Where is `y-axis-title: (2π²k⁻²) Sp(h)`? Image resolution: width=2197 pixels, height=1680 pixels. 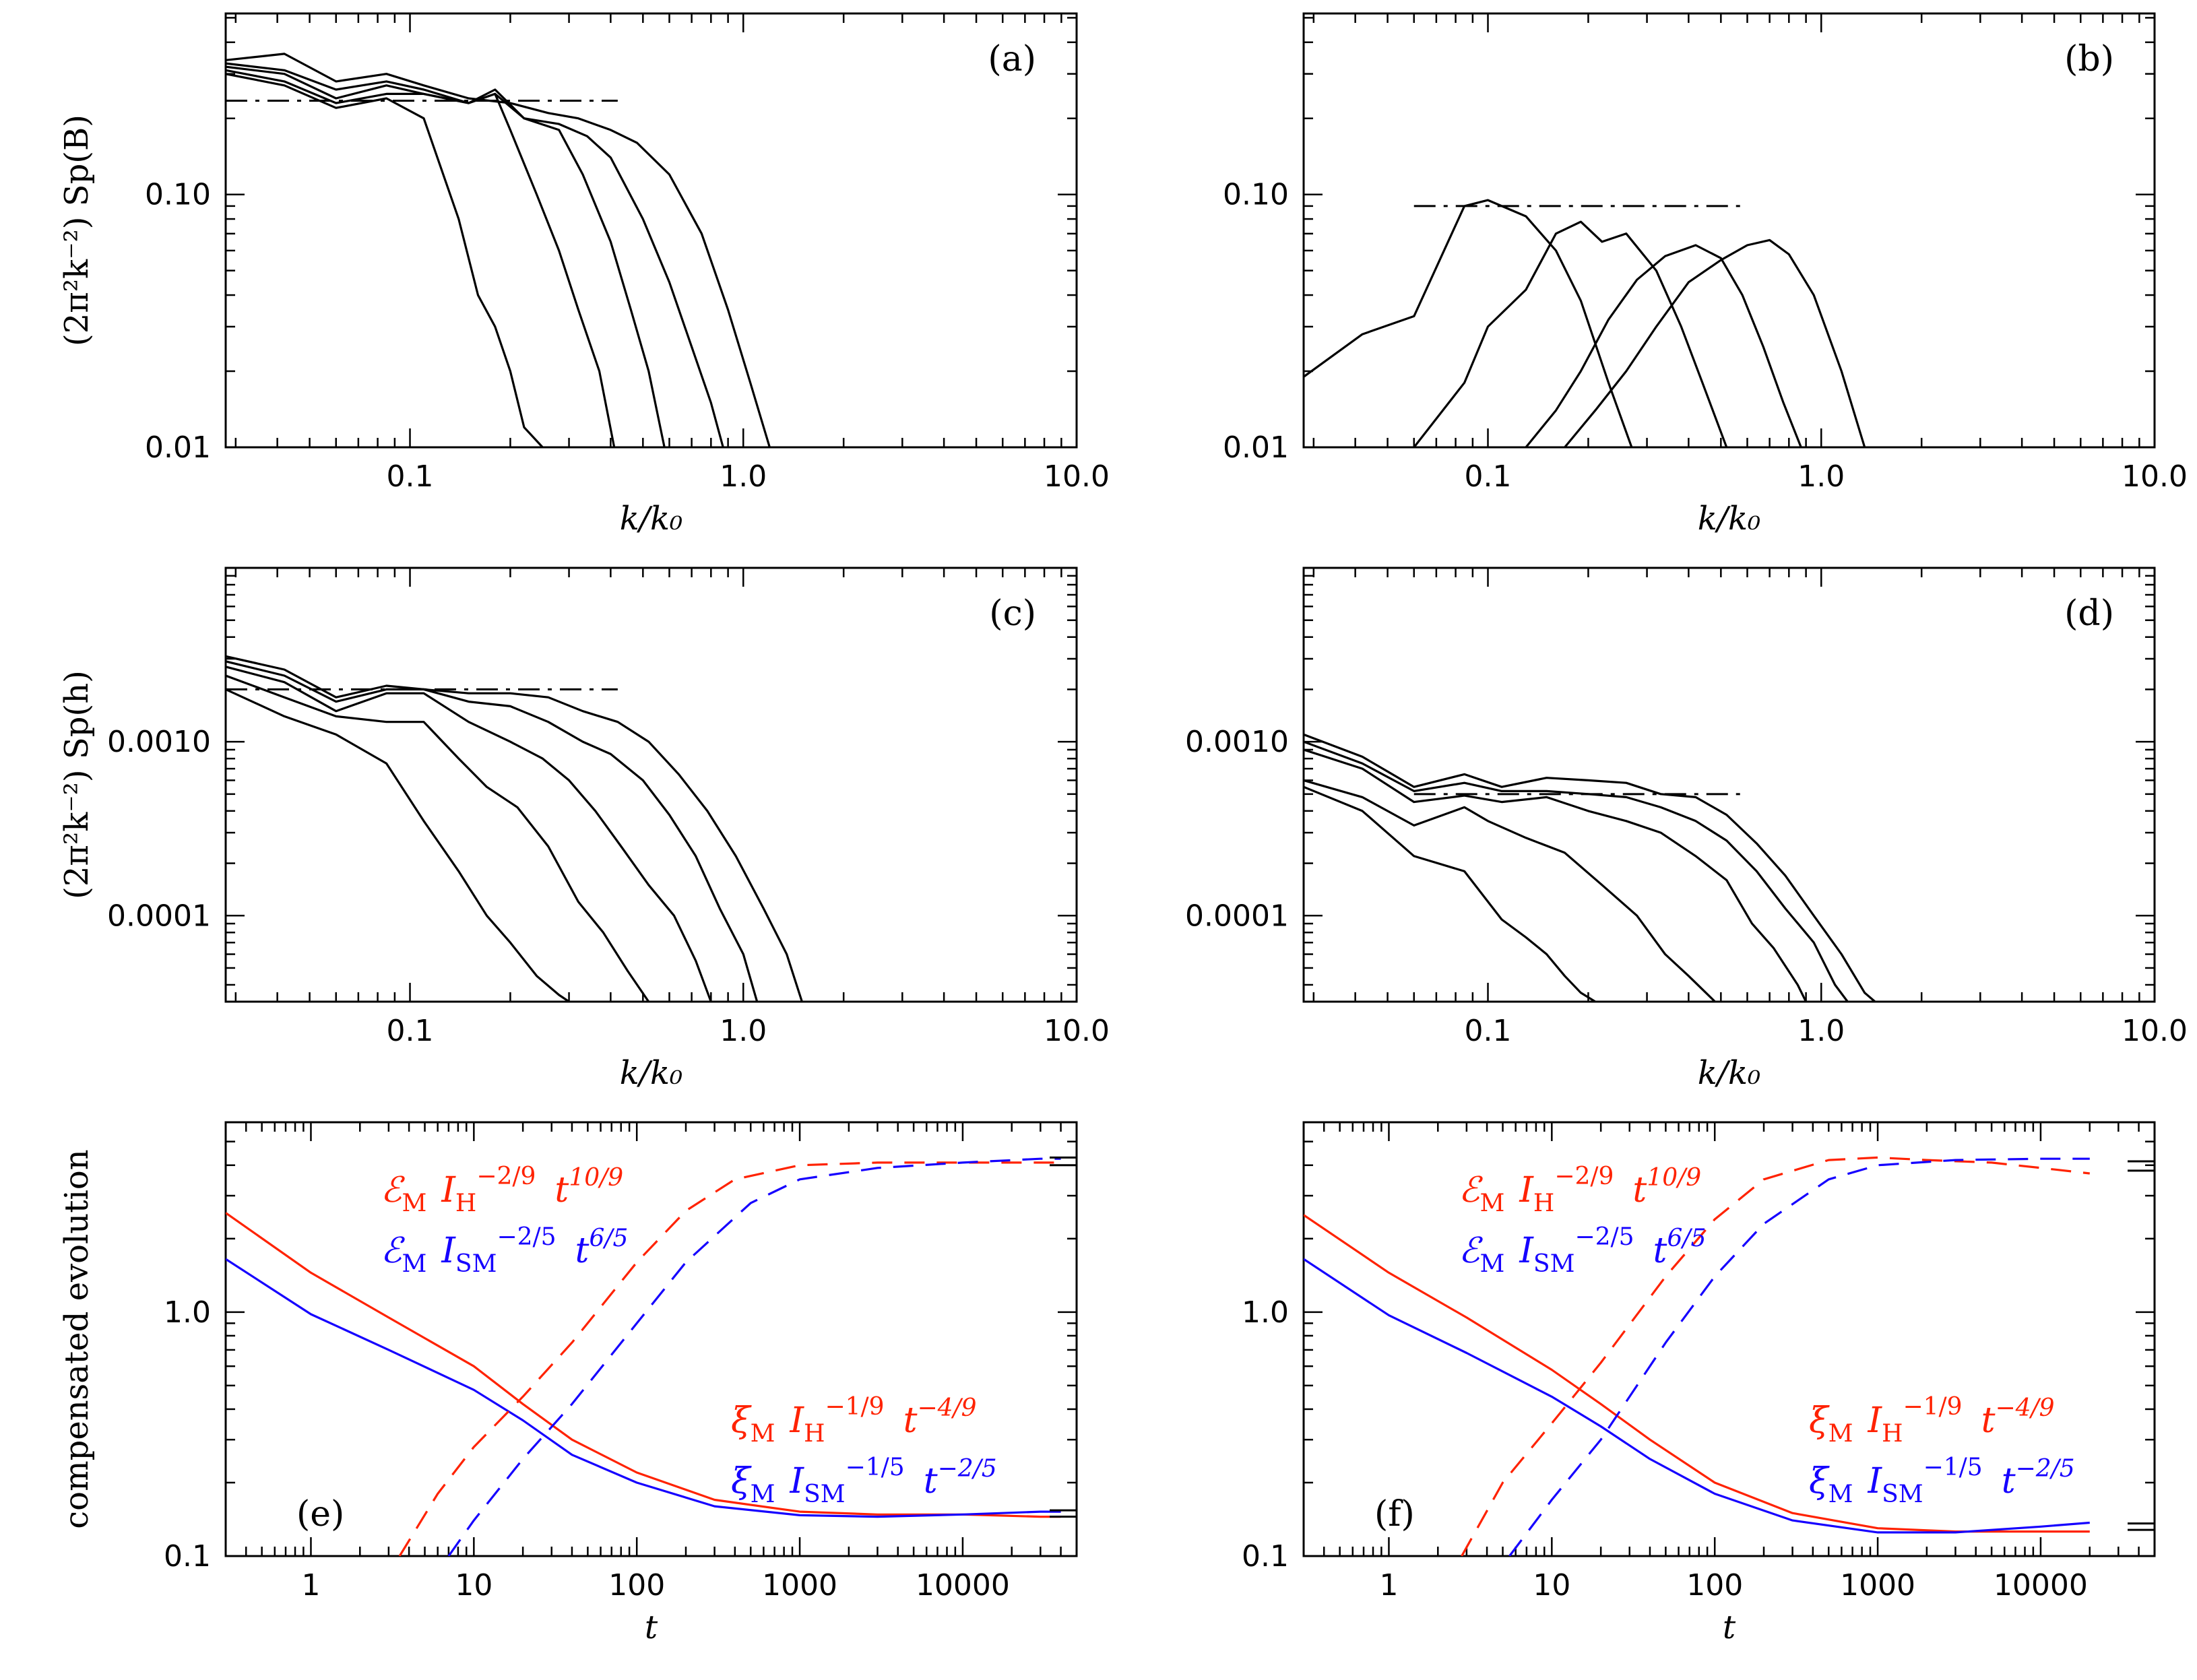
y-axis-title: (2π²k⁻²) Sp(h) is located at coordinates (77, 784).